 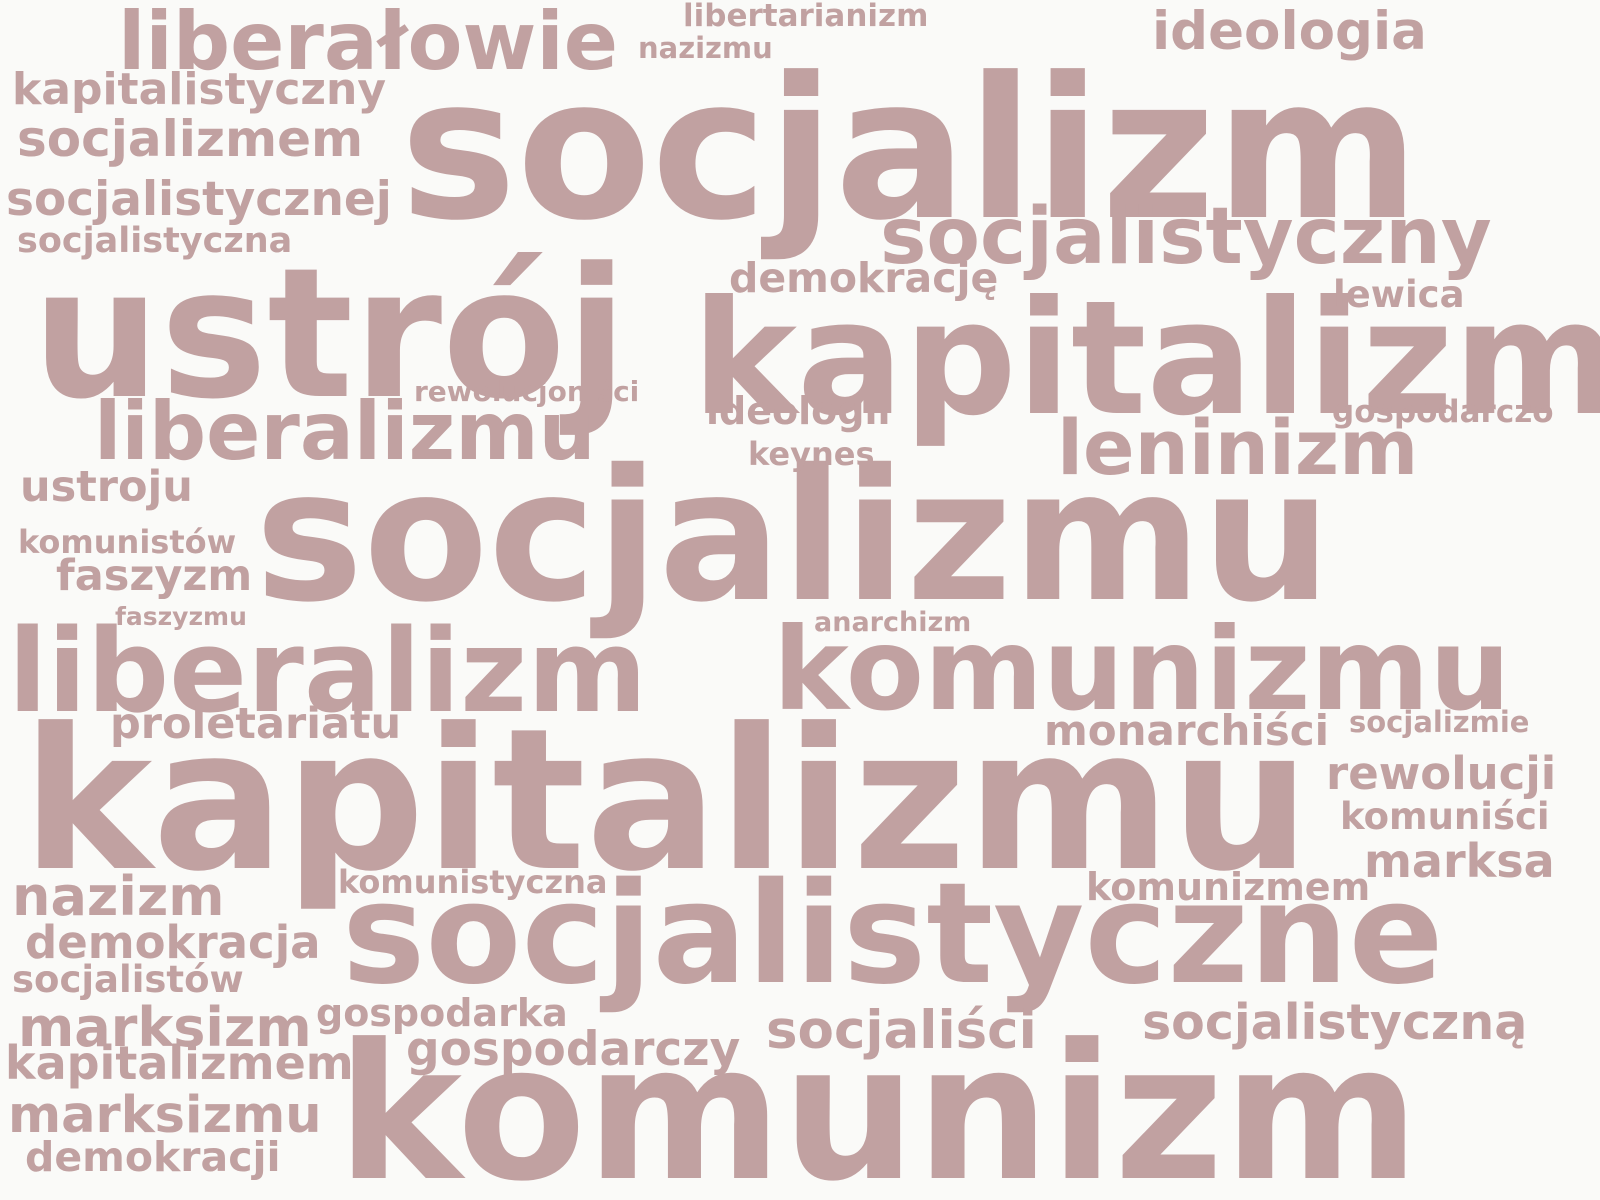 I want to click on word-liberalizmu: liberalizmu, so click(x=345, y=431).